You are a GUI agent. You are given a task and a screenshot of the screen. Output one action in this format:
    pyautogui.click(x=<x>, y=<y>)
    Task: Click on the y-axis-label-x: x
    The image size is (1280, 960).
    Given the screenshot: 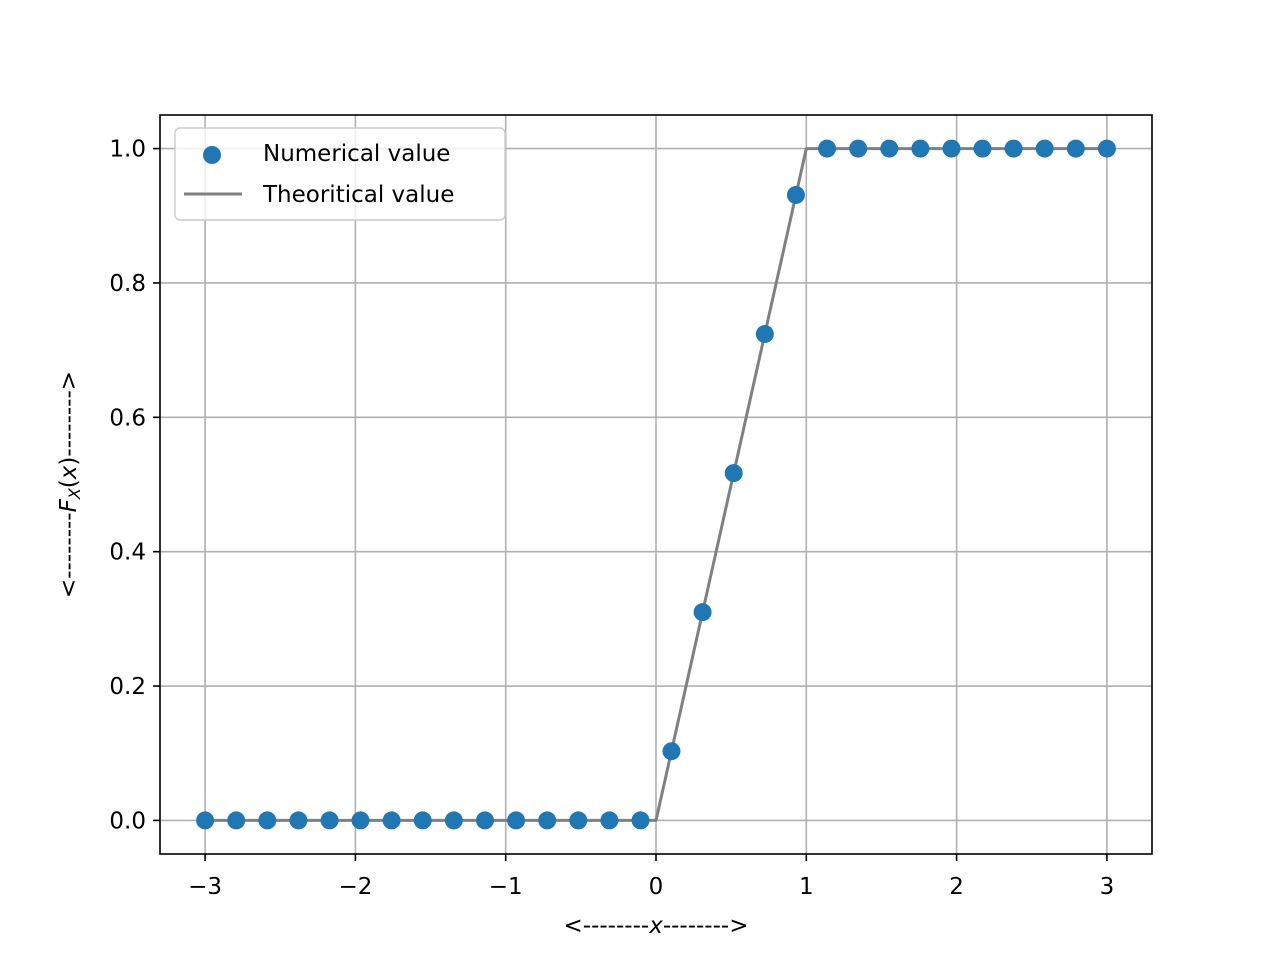 What is the action you would take?
    pyautogui.click(x=69, y=472)
    